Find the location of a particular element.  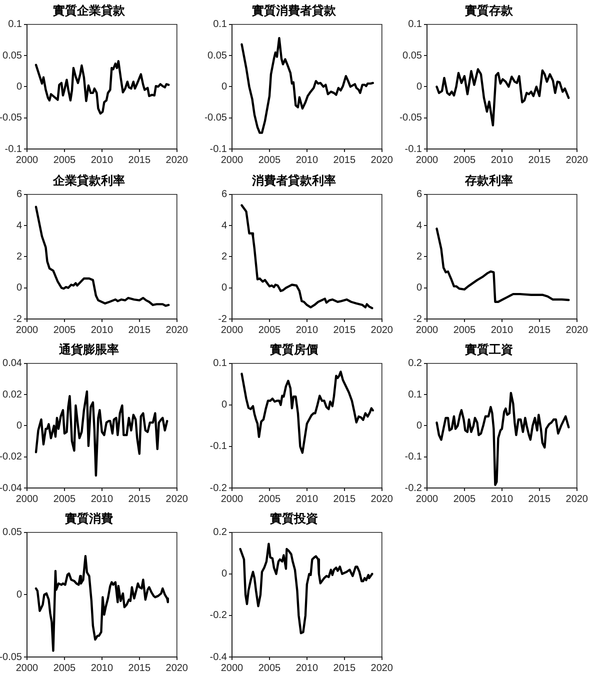

y-tick-label: -0.02 is located at coordinates (11, 457).